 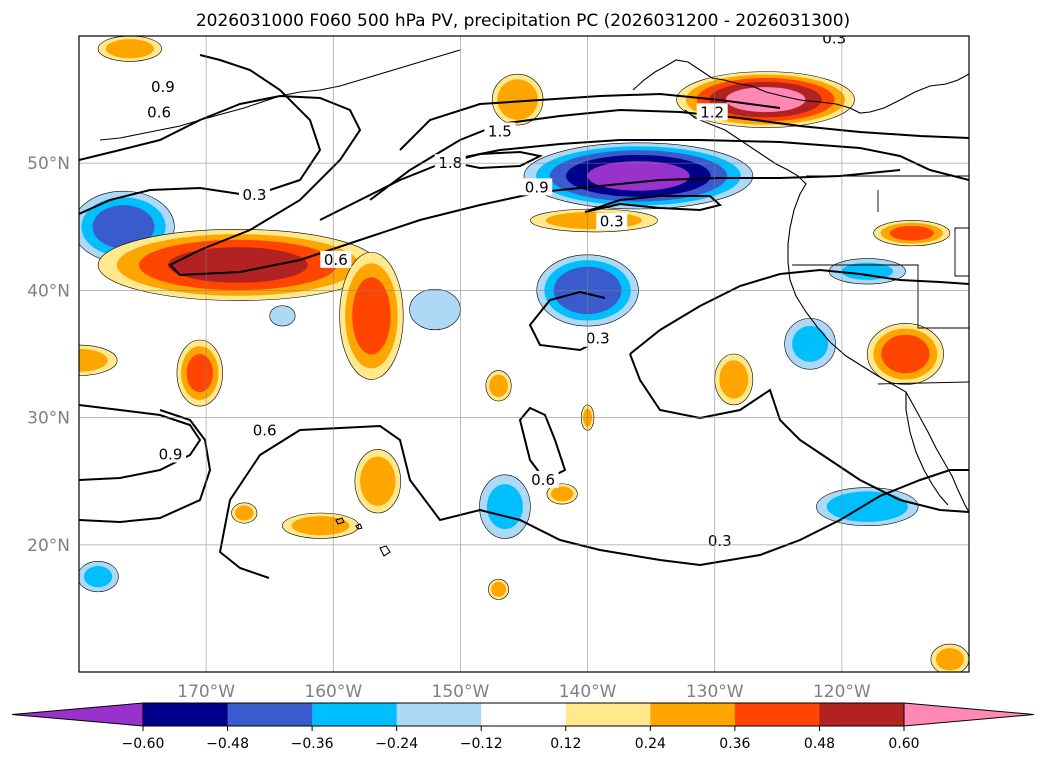 I want to click on colorbar-tick-label: 0.12, so click(x=565, y=744).